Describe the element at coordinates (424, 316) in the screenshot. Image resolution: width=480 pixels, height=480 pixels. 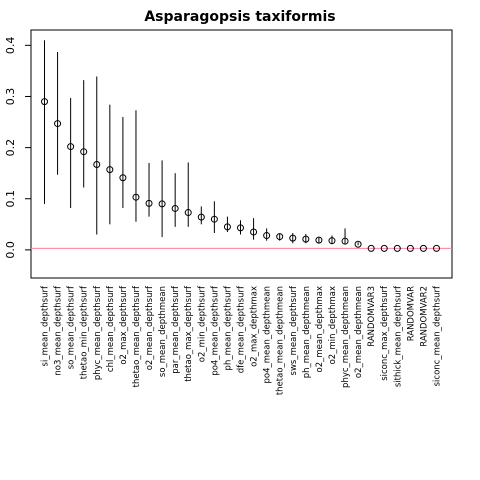
I see `category-label: RANDOMVAR2` at that location.